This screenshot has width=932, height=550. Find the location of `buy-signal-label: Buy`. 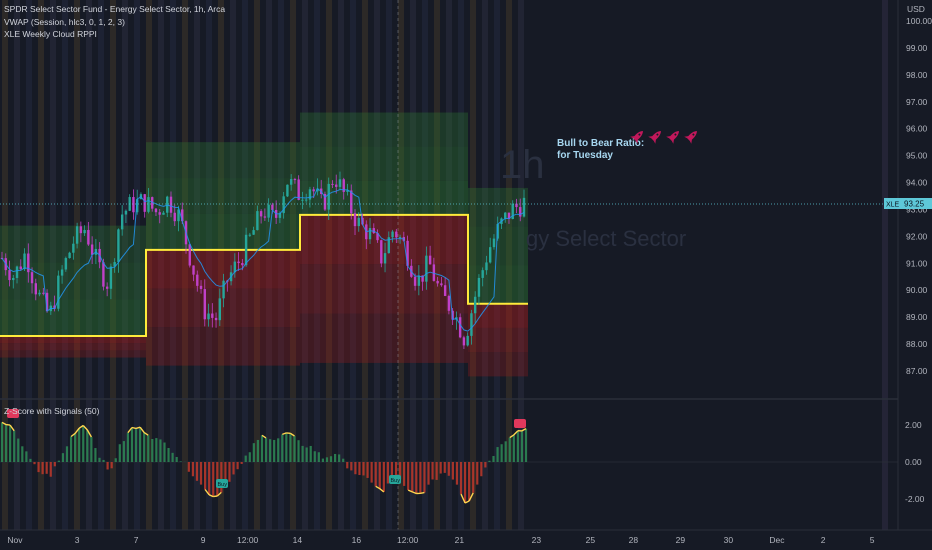

buy-signal-label: Buy is located at coordinates (396, 481).